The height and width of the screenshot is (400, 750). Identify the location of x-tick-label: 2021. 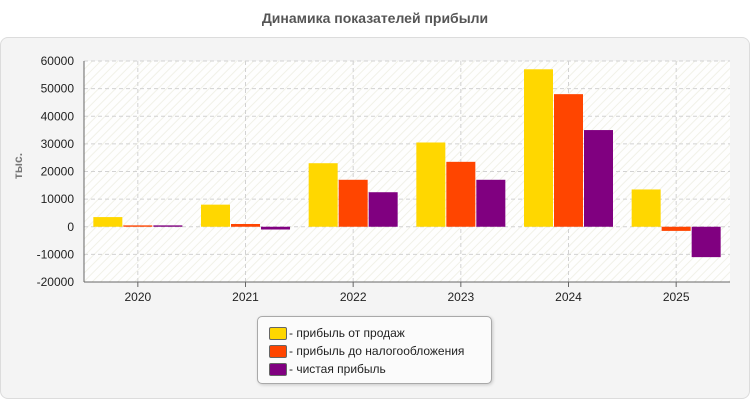
(245, 297).